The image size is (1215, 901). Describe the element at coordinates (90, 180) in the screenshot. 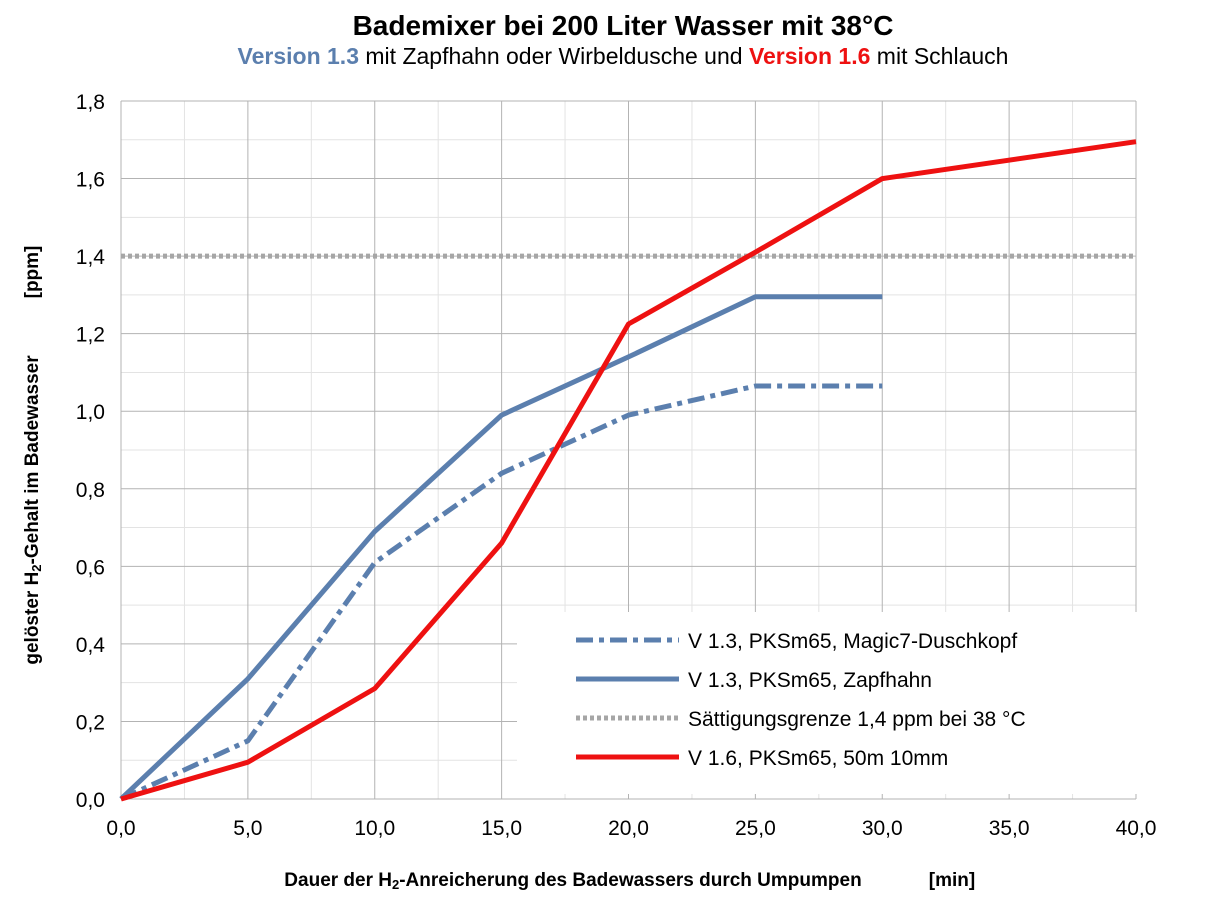

I see `y-tick-label: 1,6` at that location.